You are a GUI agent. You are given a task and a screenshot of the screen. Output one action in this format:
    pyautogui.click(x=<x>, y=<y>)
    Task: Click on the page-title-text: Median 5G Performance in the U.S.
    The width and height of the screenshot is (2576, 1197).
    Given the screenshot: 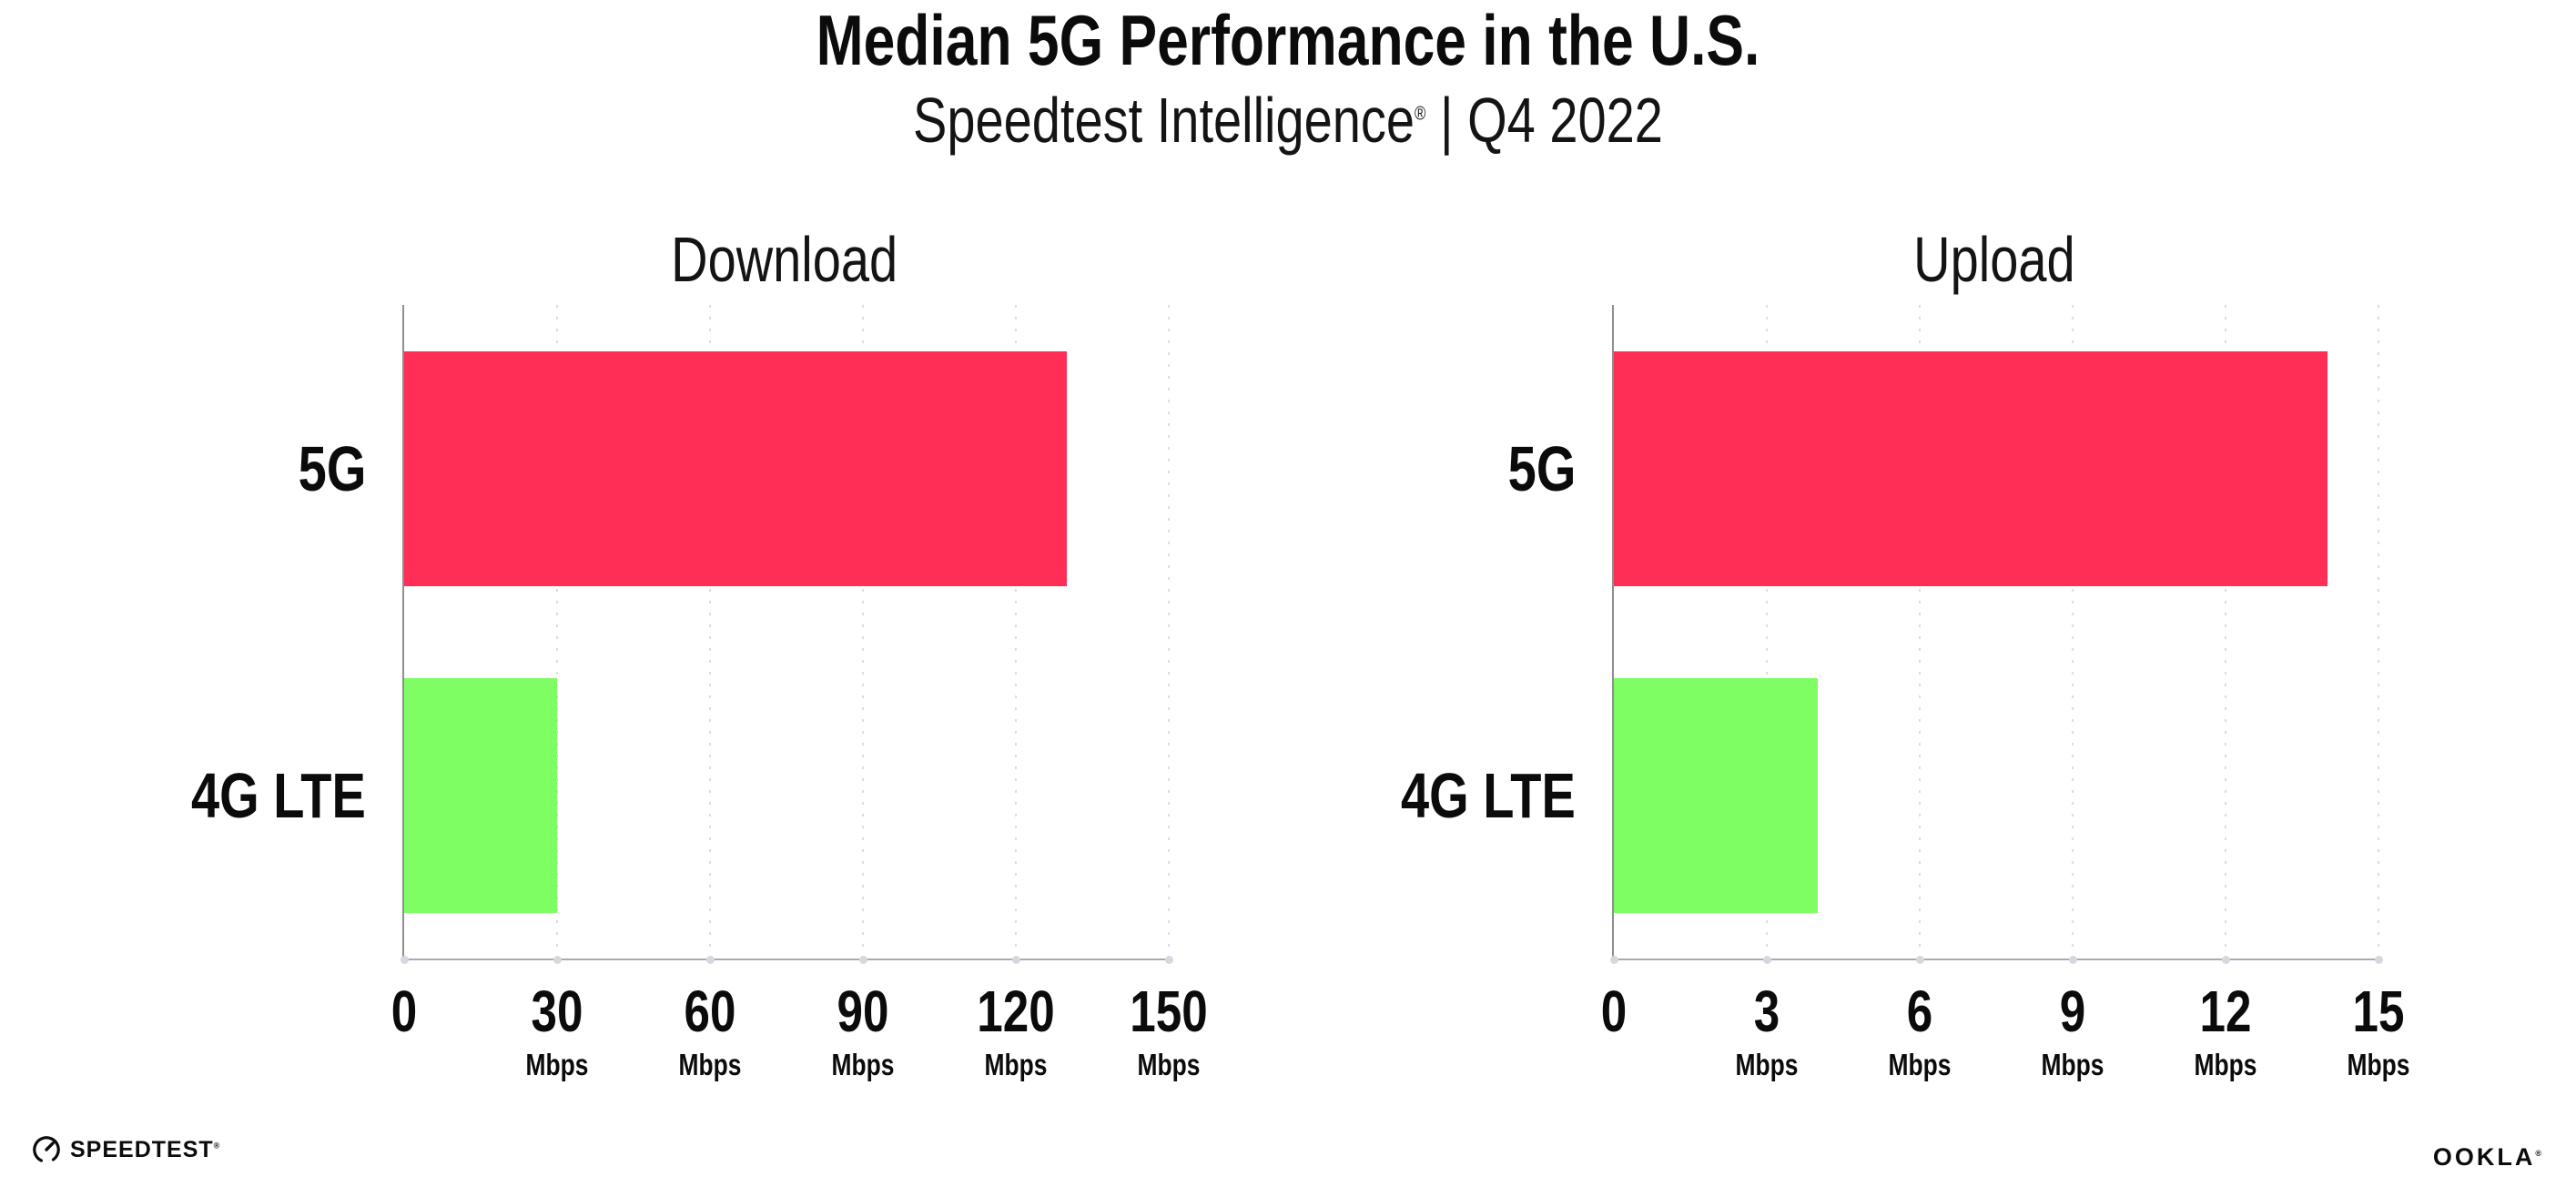 What is the action you would take?
    pyautogui.click(x=1288, y=40)
    